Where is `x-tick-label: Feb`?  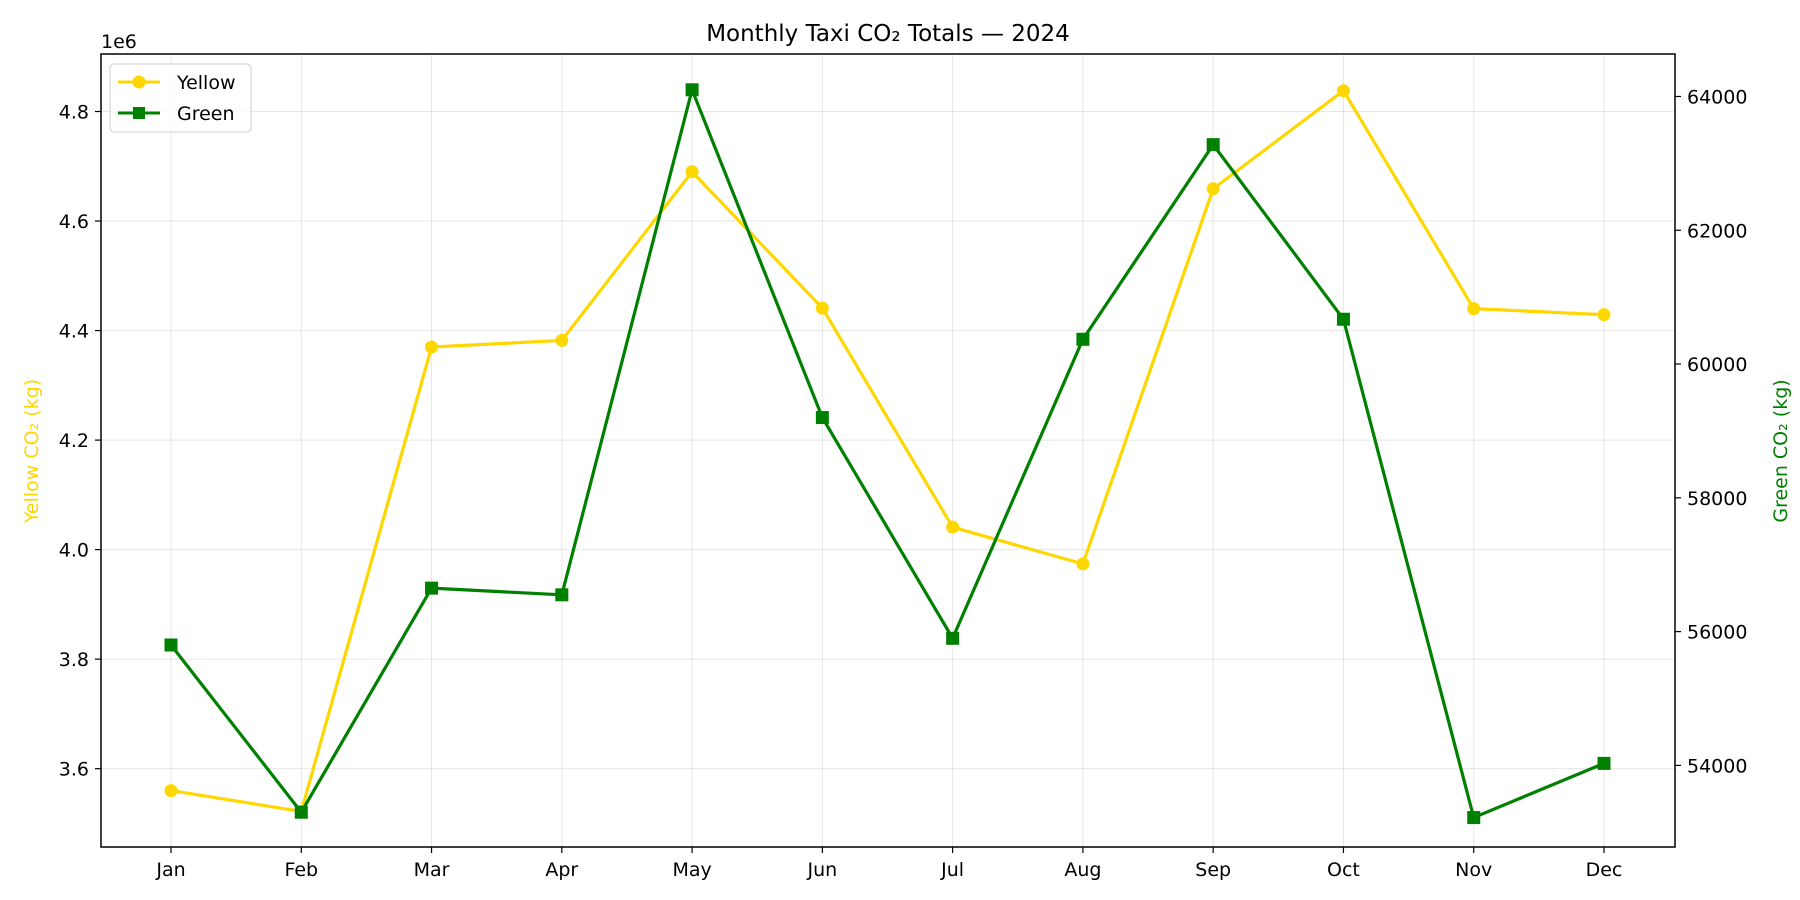
x-tick-label: Feb is located at coordinates (301, 870).